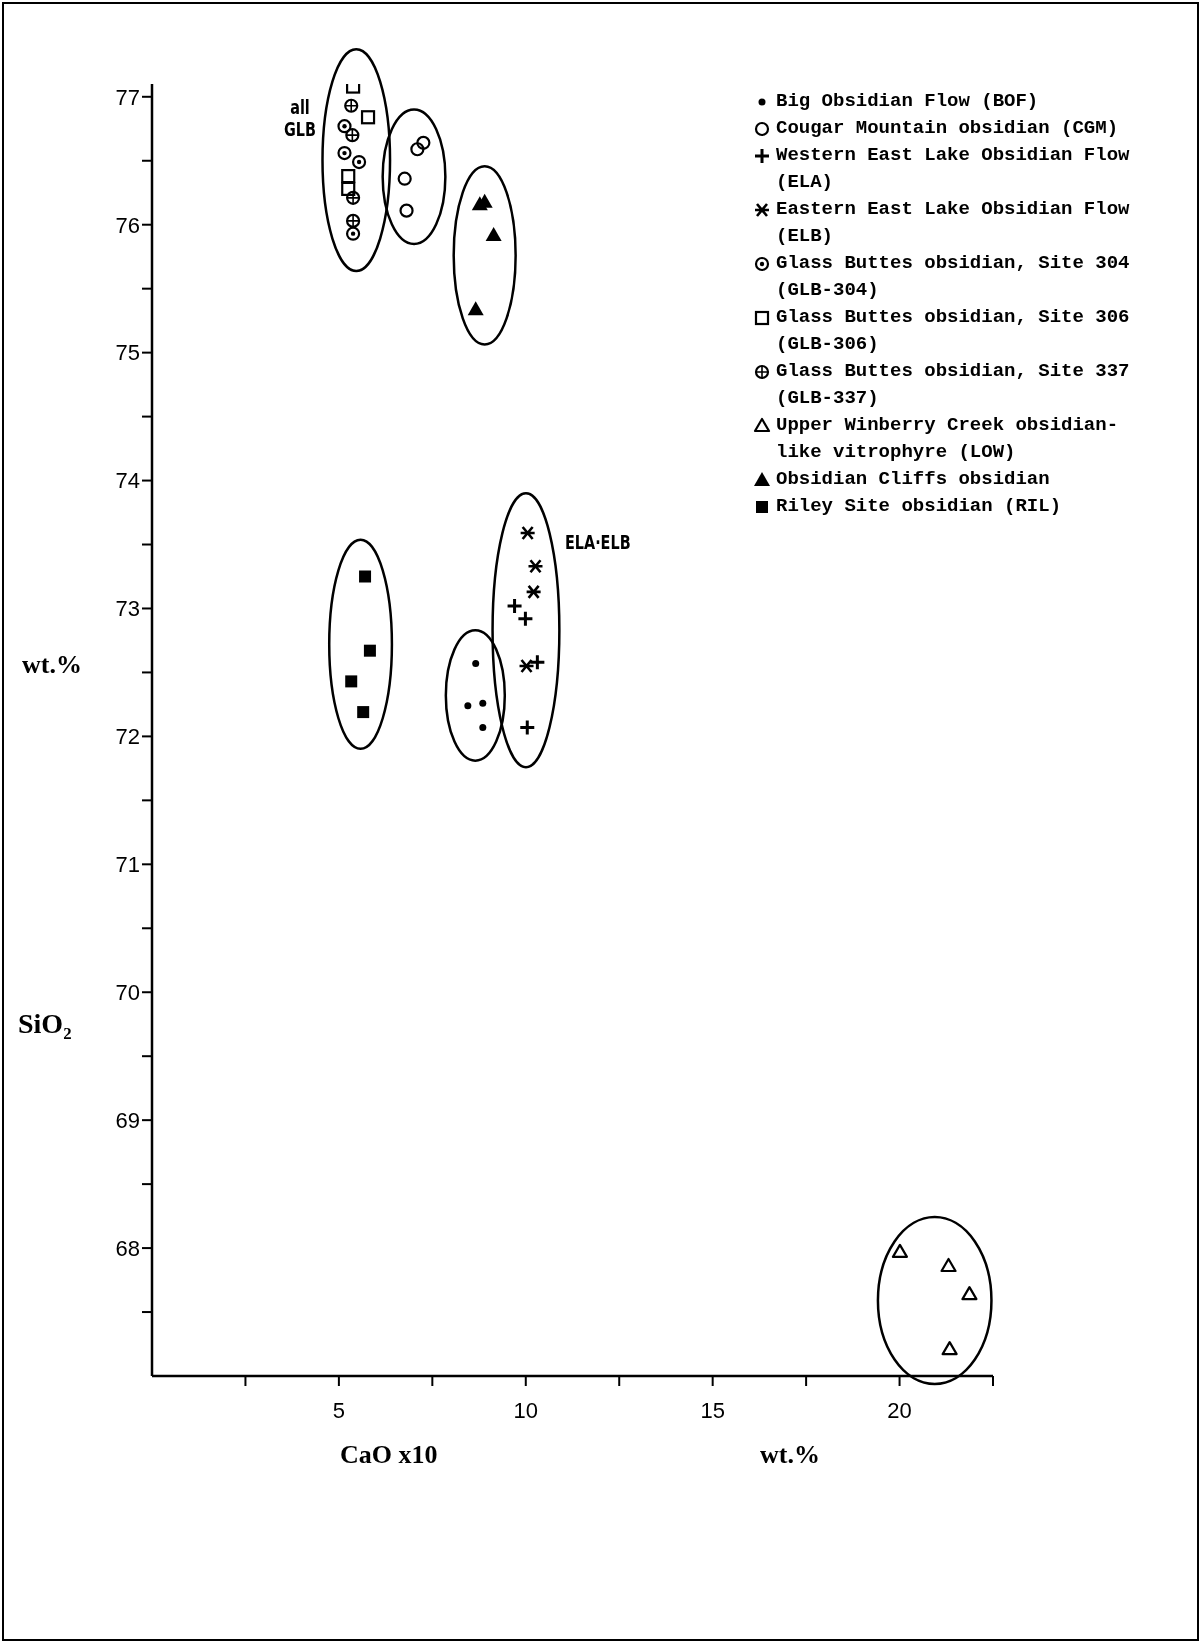 This screenshot has width=1201, height=1643. Describe the element at coordinates (127, 865) in the screenshot. I see `y-tick-label: 71` at that location.